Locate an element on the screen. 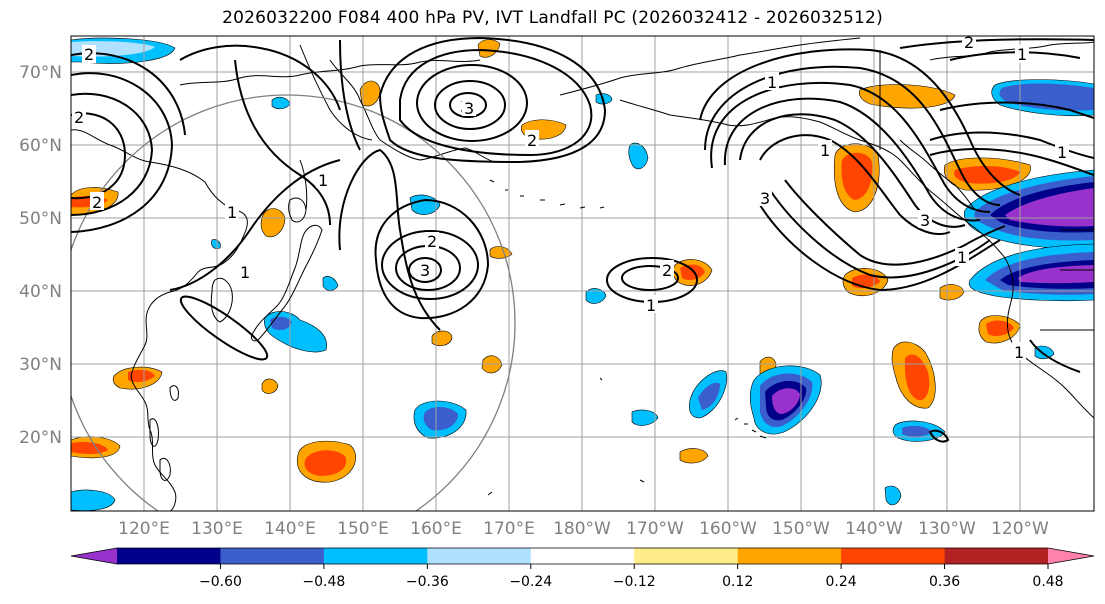 The image size is (1105, 604). lon-label: 160°W is located at coordinates (728, 529).